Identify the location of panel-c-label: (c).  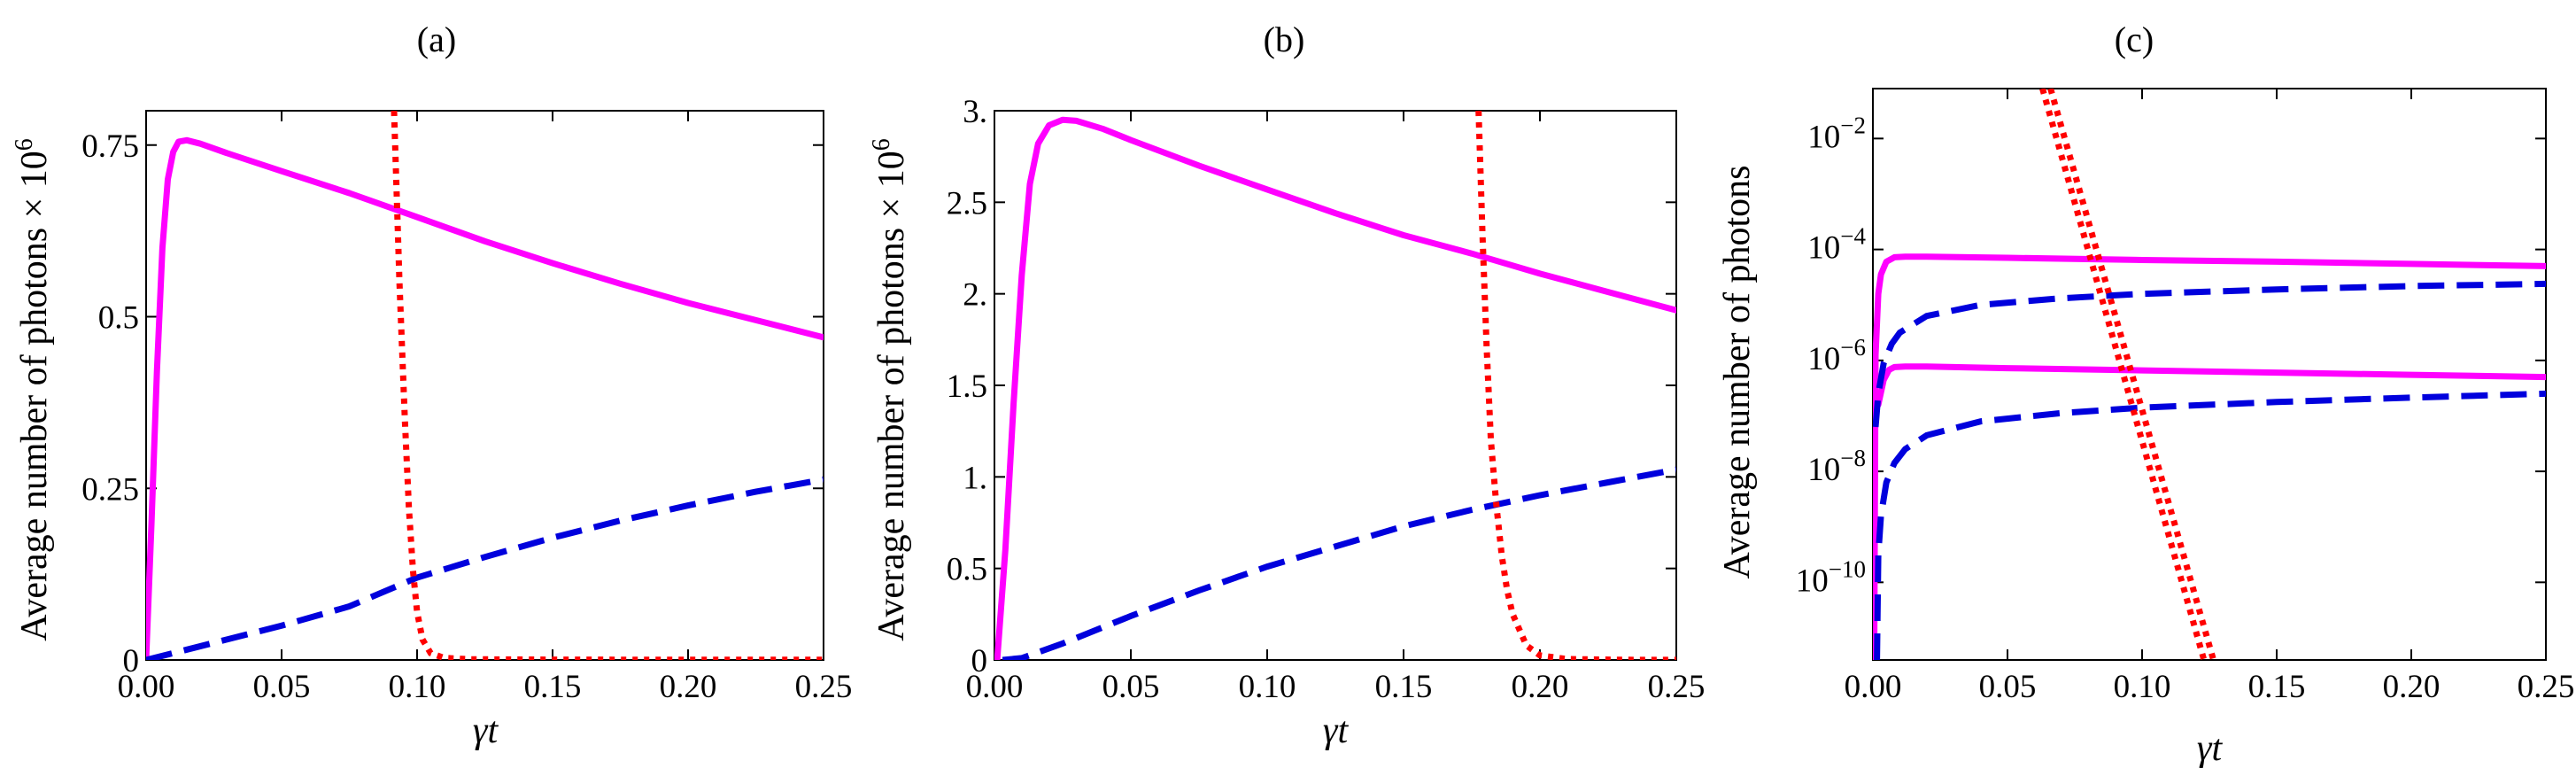
(2134, 39).